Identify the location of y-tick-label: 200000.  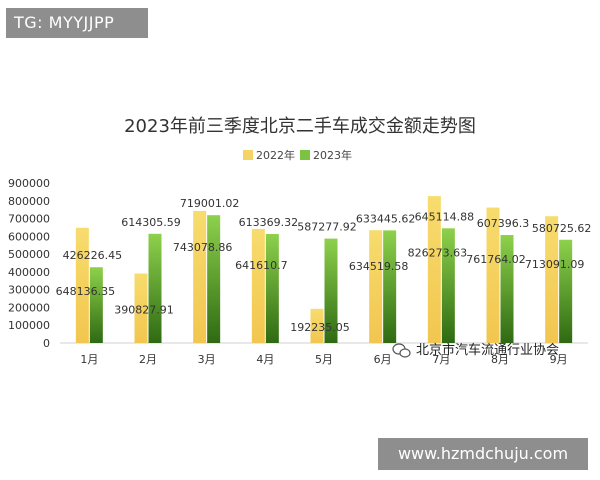
(29, 307).